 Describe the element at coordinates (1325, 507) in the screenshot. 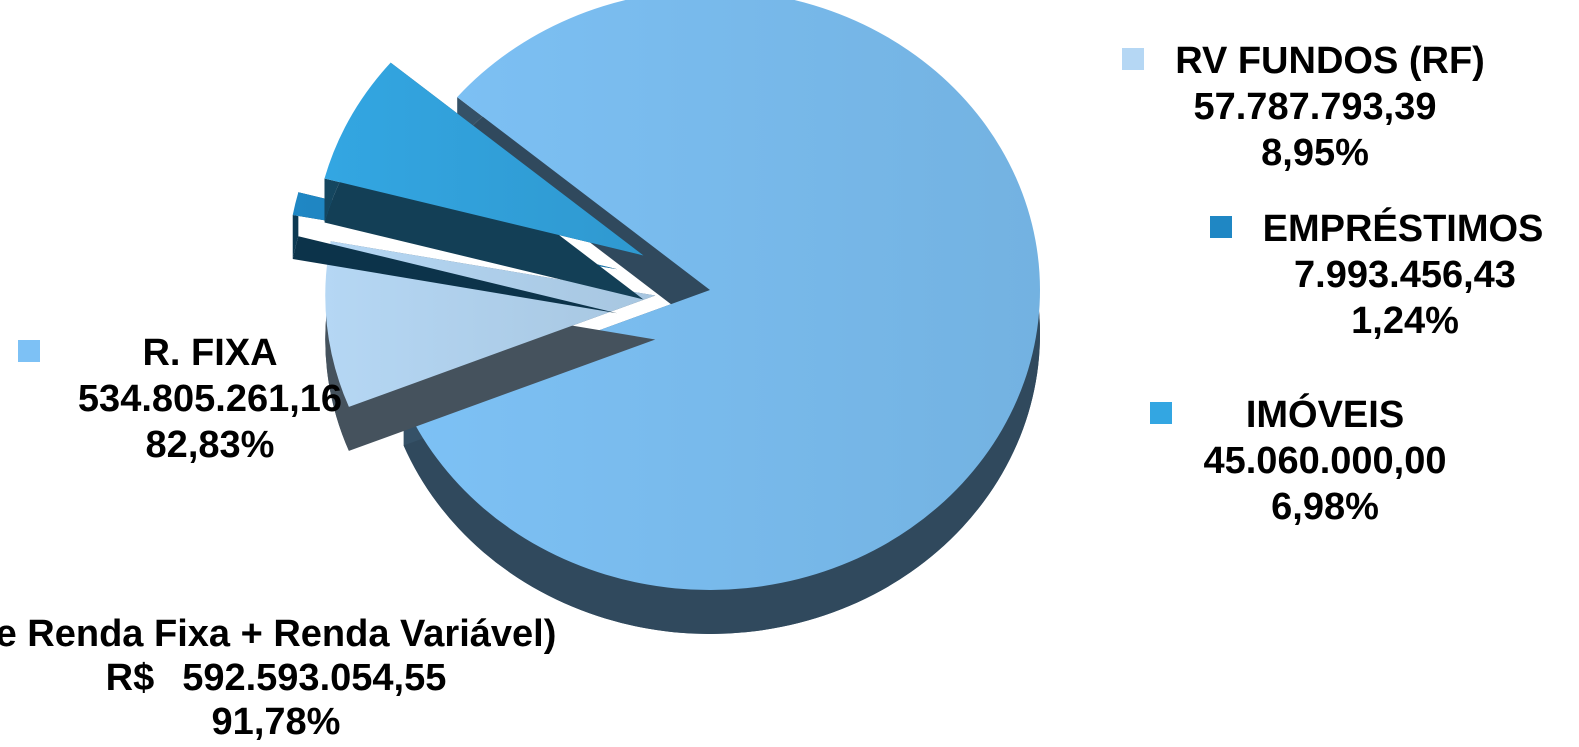

I see `slice-percent-imoveis: 6,98%` at that location.